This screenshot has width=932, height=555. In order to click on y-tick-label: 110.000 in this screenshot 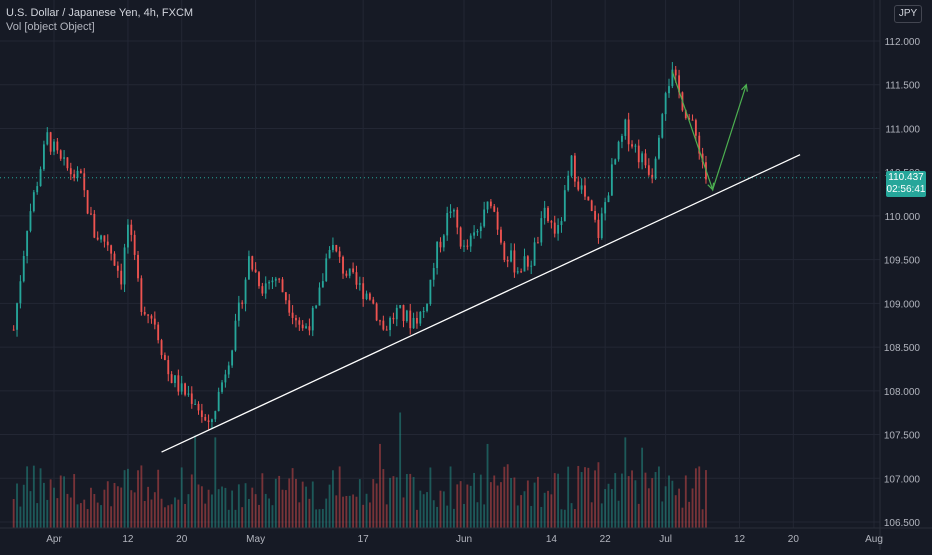, I will do `click(903, 217)`.